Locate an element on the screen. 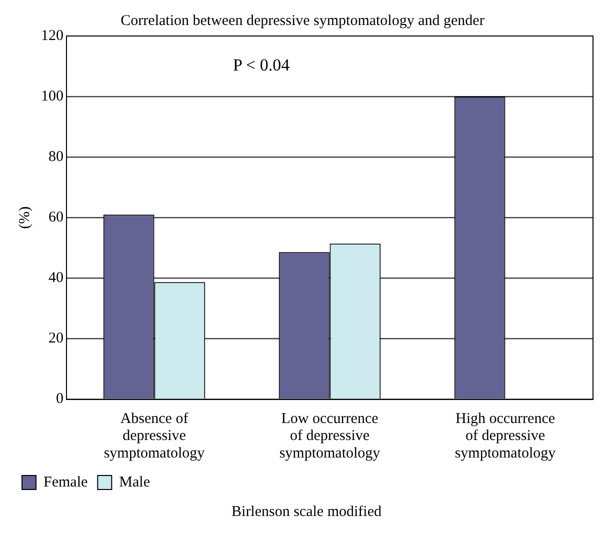 This screenshot has height=535, width=613. y-axis-title: (%) is located at coordinates (24, 217).